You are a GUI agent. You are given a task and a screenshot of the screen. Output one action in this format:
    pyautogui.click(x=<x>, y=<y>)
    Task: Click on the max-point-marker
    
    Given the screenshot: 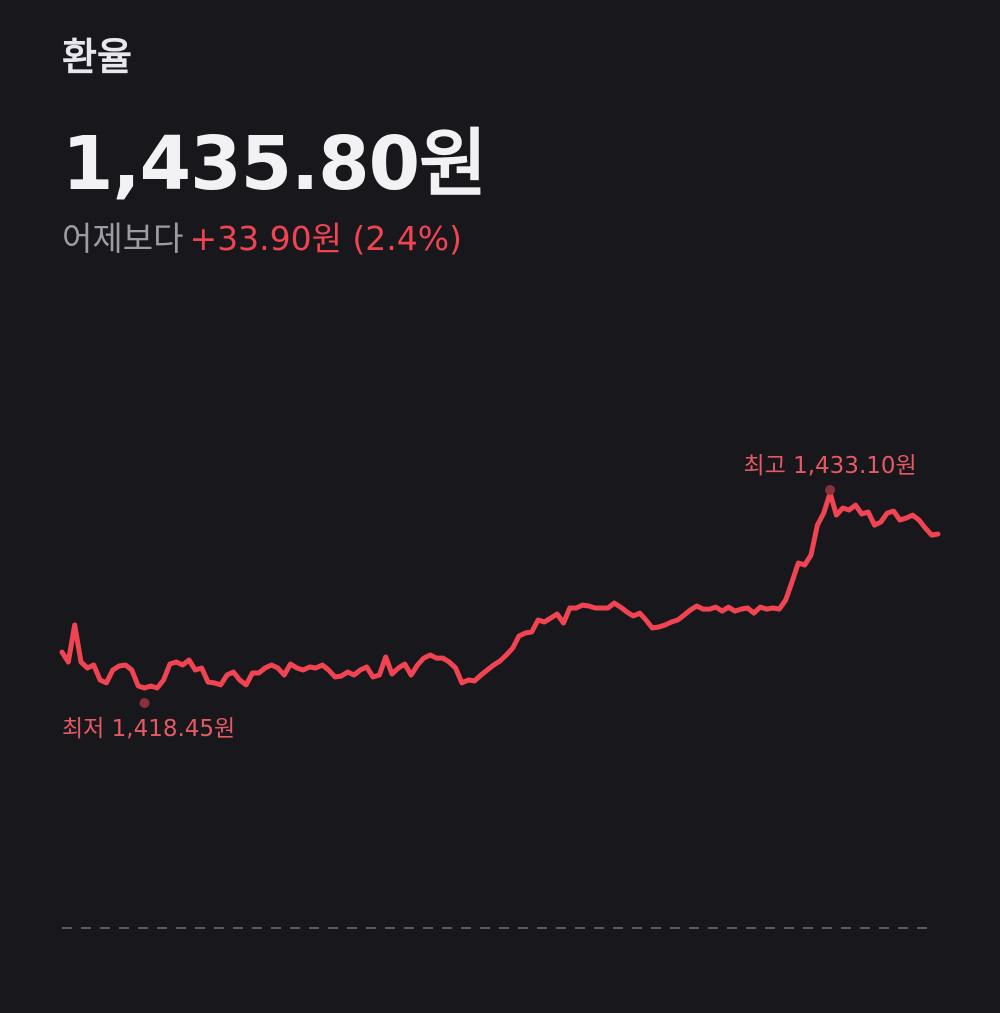 What is the action you would take?
    pyautogui.click(x=830, y=490)
    